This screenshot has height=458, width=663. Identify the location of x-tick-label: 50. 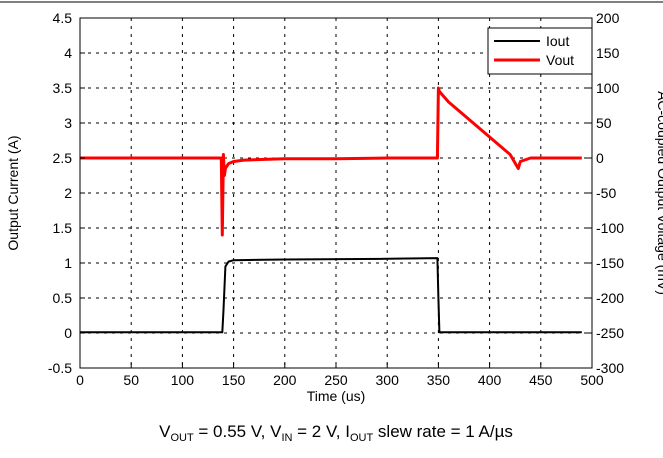
(131, 380).